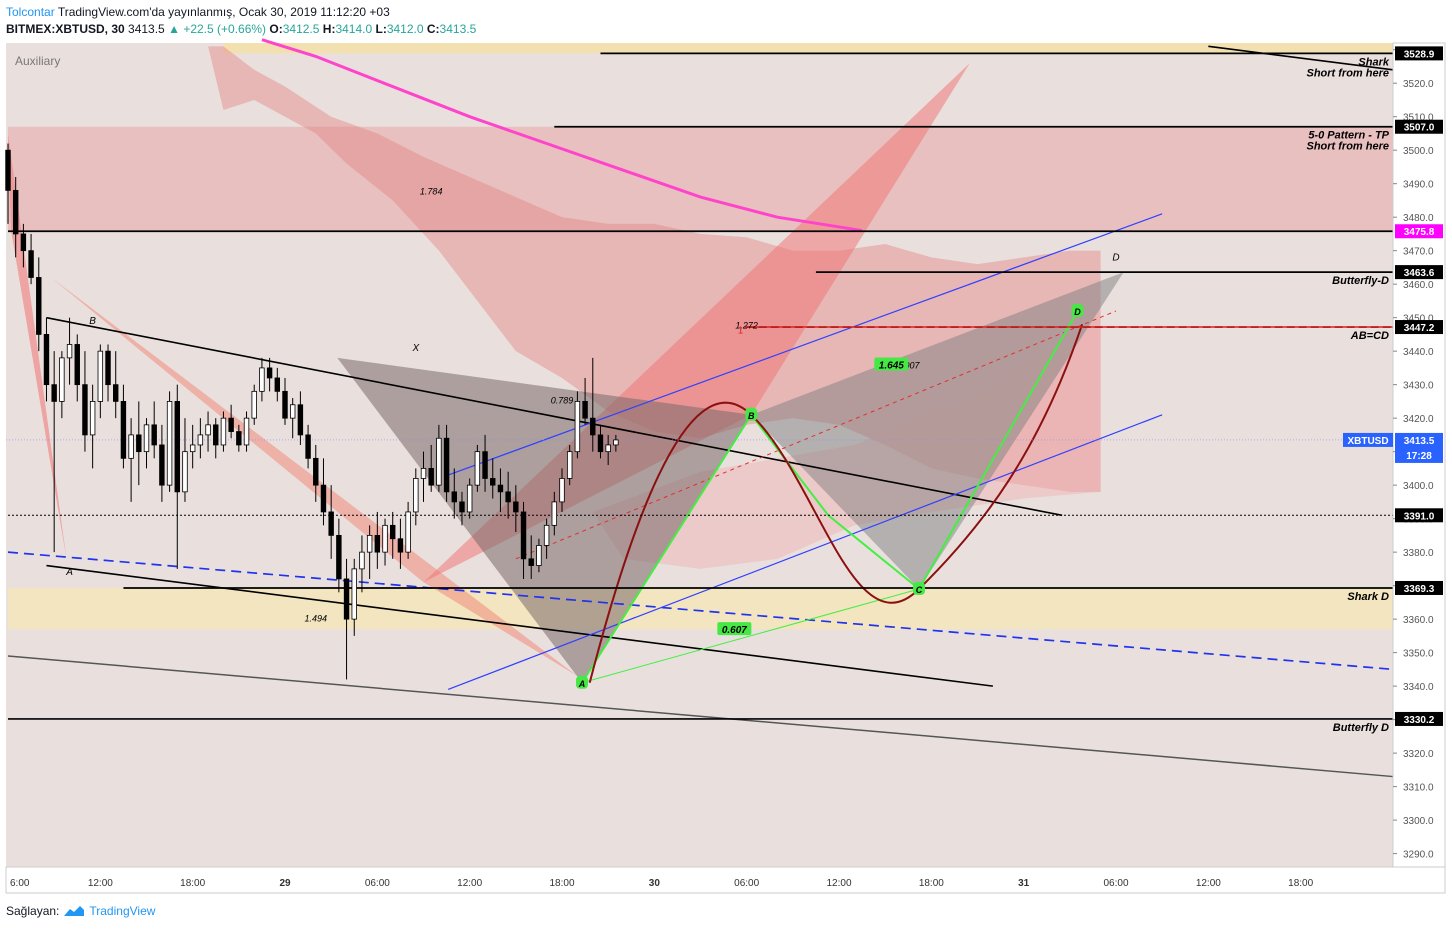  What do you see at coordinates (1418, 486) in the screenshot?
I see `y-tick-label: 3400.0` at bounding box center [1418, 486].